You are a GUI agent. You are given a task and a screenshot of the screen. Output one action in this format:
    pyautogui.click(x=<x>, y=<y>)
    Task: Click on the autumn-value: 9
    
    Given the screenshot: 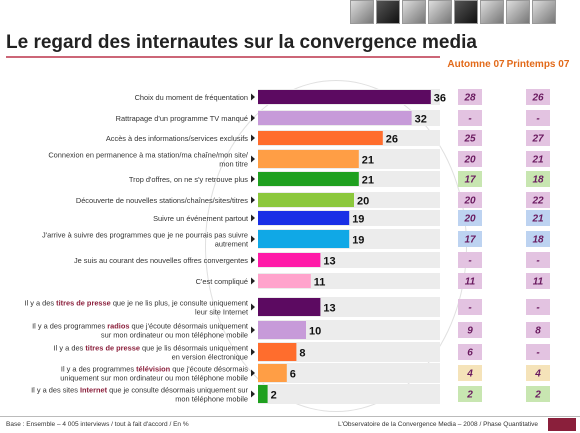 What is the action you would take?
    pyautogui.click(x=470, y=331)
    